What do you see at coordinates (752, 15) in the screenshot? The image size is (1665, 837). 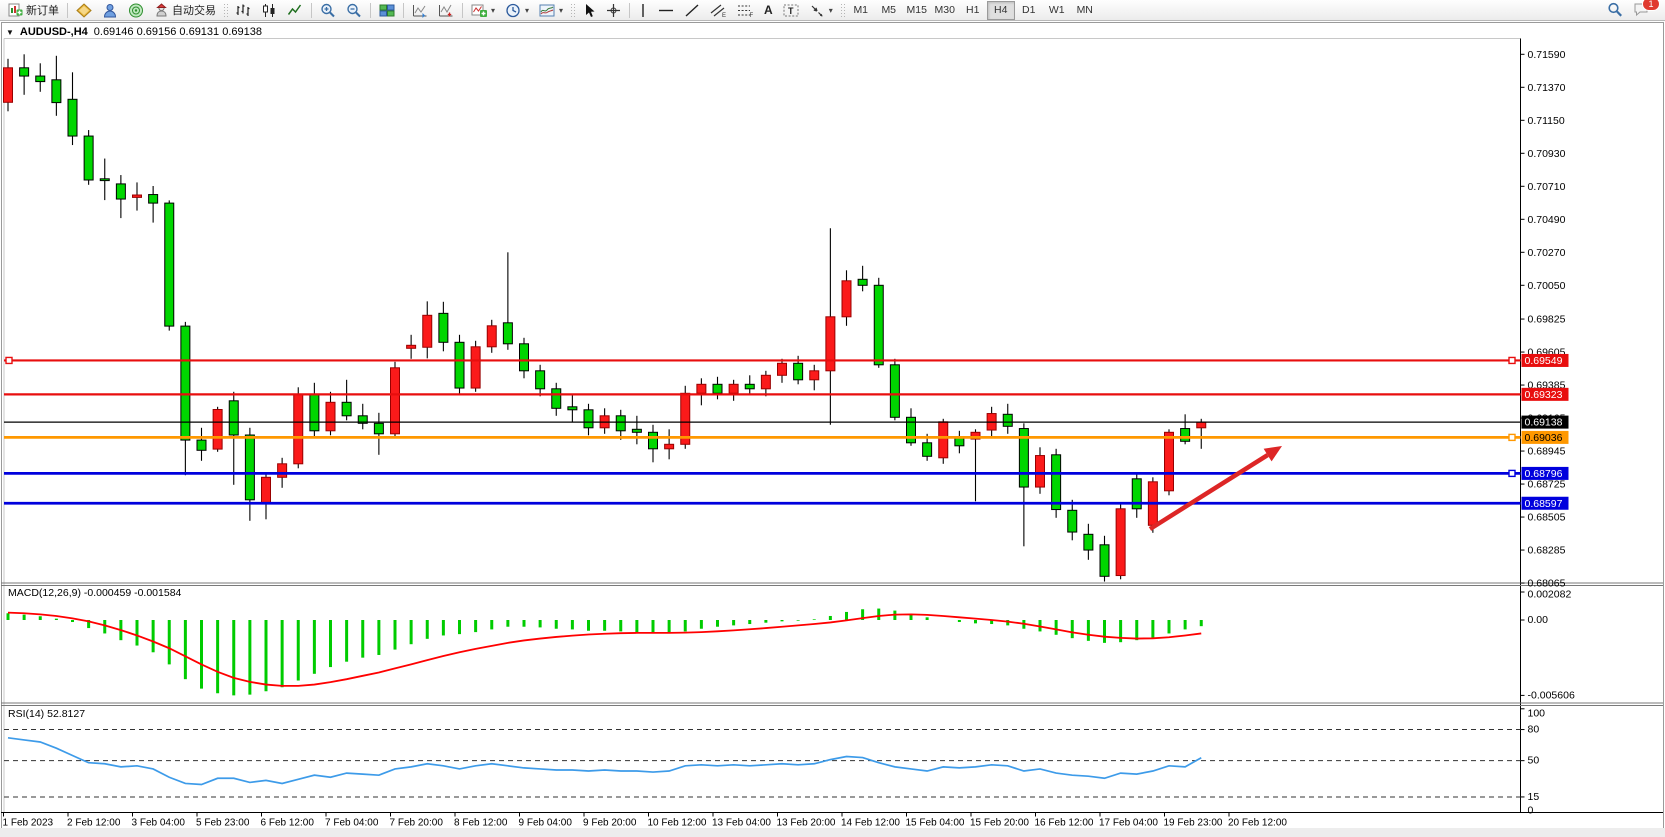 I see `svg-text: F` at bounding box center [752, 15].